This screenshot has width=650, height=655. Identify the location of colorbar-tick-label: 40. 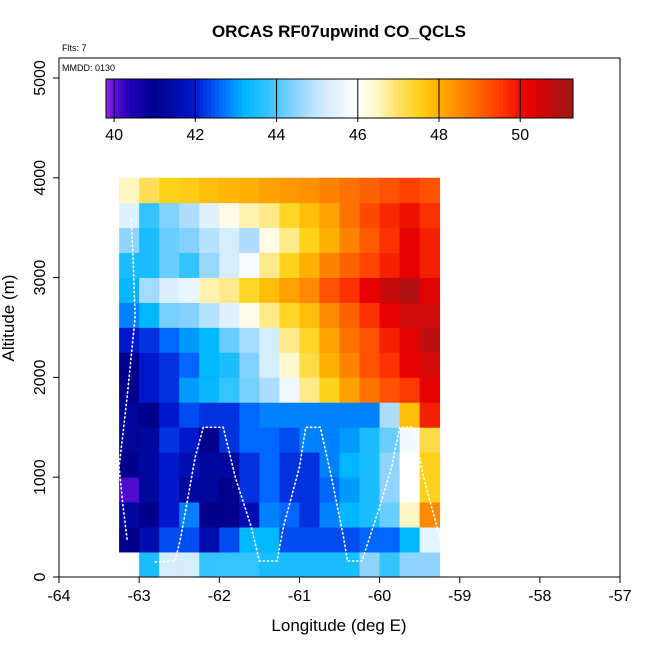
(114, 135).